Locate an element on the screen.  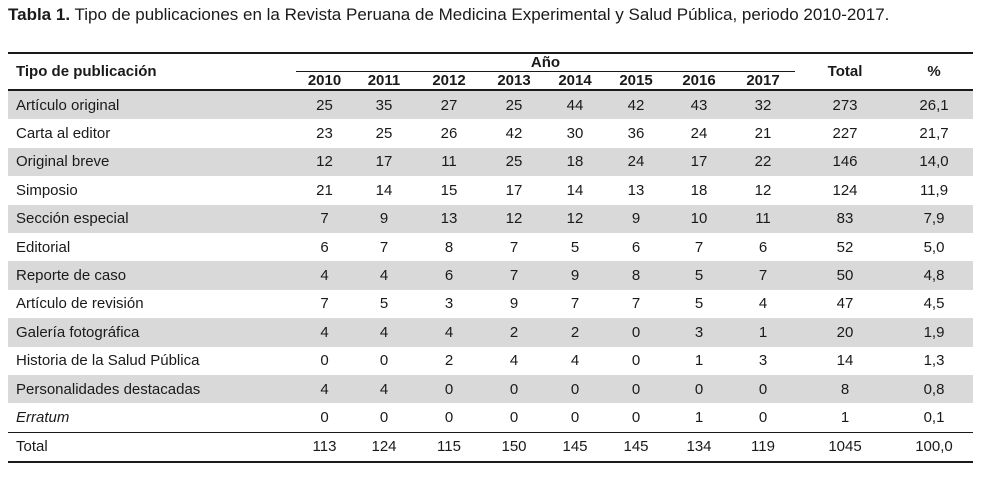
total-cell: 47 is located at coordinates (845, 304).